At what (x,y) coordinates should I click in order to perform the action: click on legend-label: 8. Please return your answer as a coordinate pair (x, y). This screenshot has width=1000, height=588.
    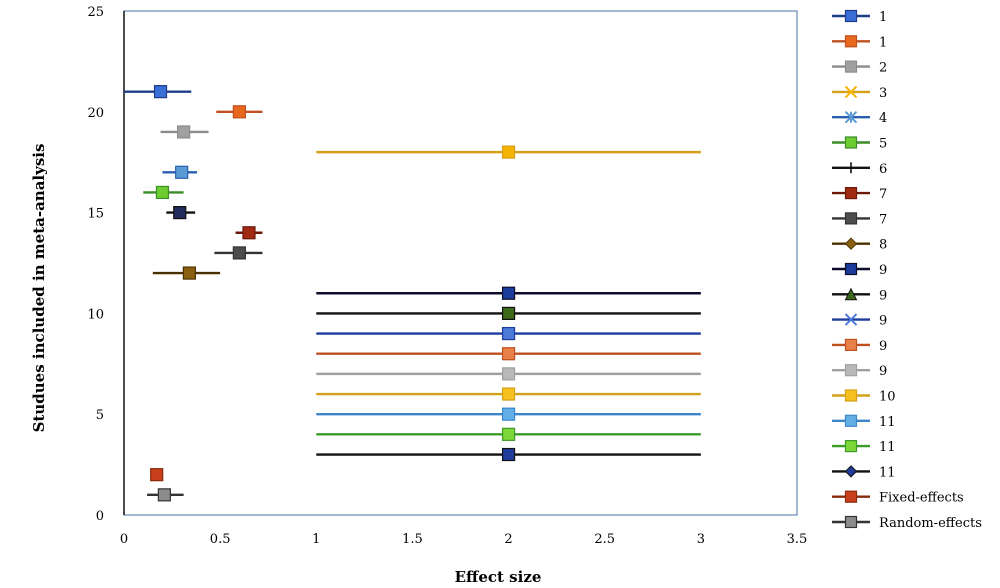
    Looking at the image, I should click on (883, 245).